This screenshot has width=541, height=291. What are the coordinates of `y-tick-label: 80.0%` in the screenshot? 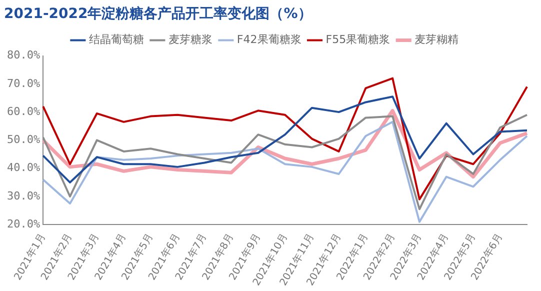 It's located at (23, 55).